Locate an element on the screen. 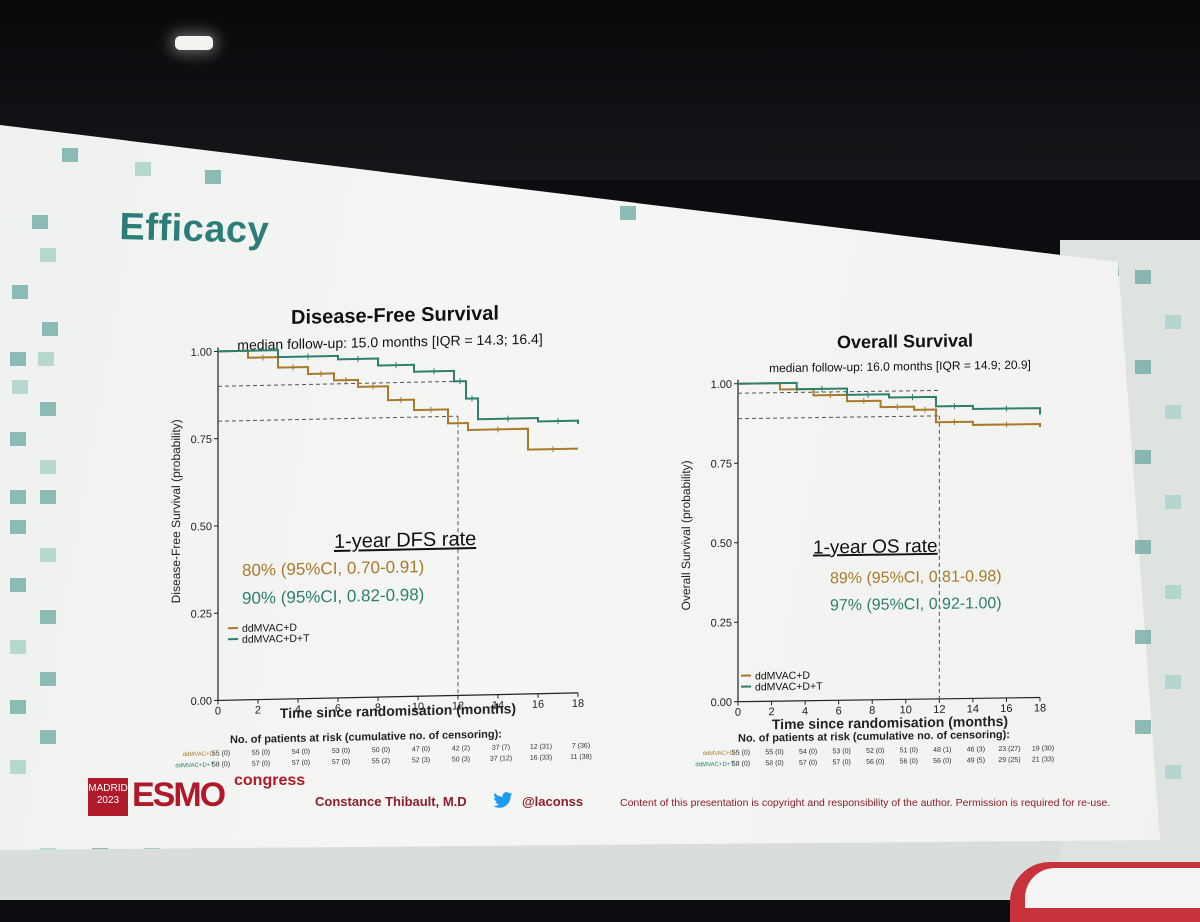 This screenshot has height=922, width=1200. chart-title: Disease-Free Survival is located at coordinates (395, 316).